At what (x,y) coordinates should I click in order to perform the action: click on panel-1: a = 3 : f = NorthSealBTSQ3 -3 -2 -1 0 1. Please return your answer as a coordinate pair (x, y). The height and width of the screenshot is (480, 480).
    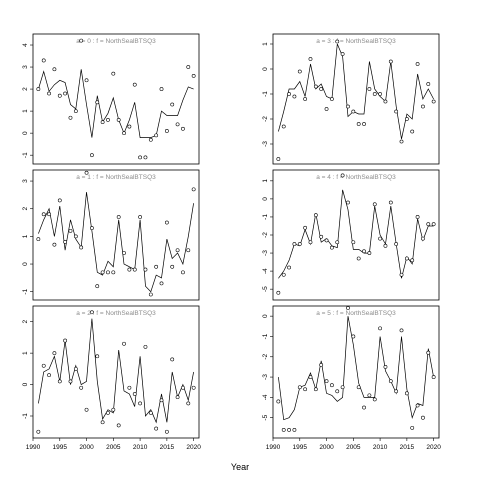
    Looking at the image, I should click on (351, 99).